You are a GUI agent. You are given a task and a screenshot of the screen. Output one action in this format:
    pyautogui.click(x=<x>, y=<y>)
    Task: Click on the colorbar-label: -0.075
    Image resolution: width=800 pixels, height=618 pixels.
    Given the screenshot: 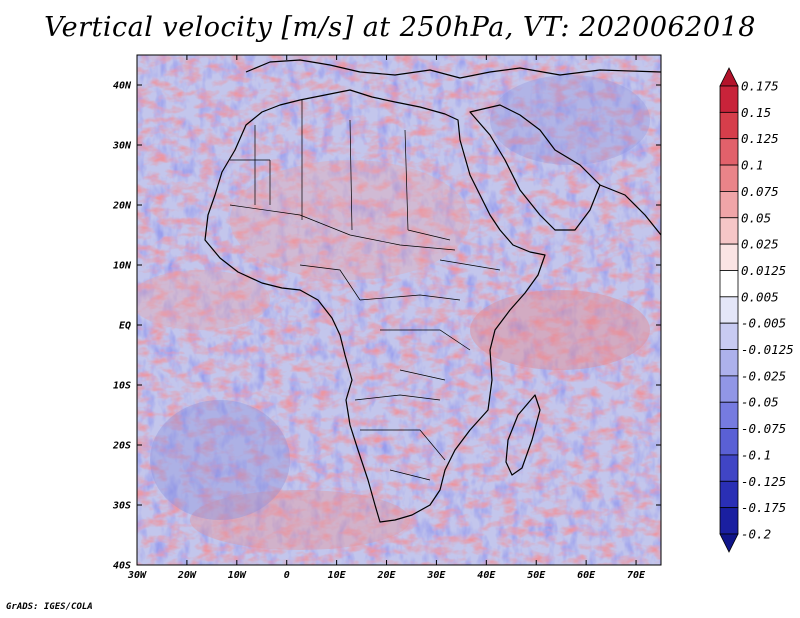 What is the action you would take?
    pyautogui.click(x=763, y=428)
    